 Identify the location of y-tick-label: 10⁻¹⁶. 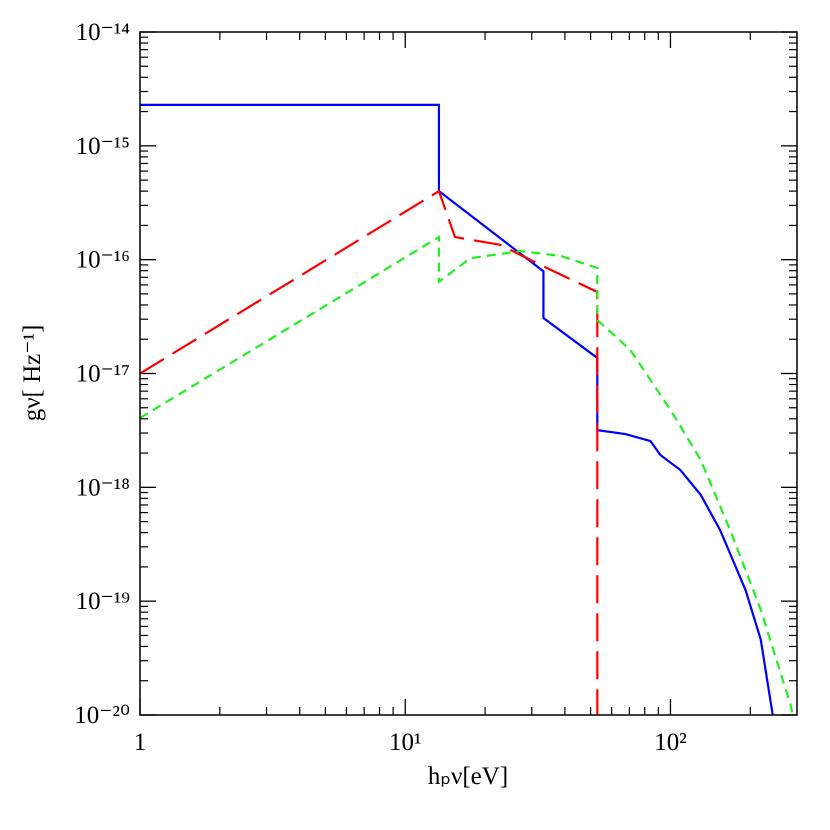
(103, 260).